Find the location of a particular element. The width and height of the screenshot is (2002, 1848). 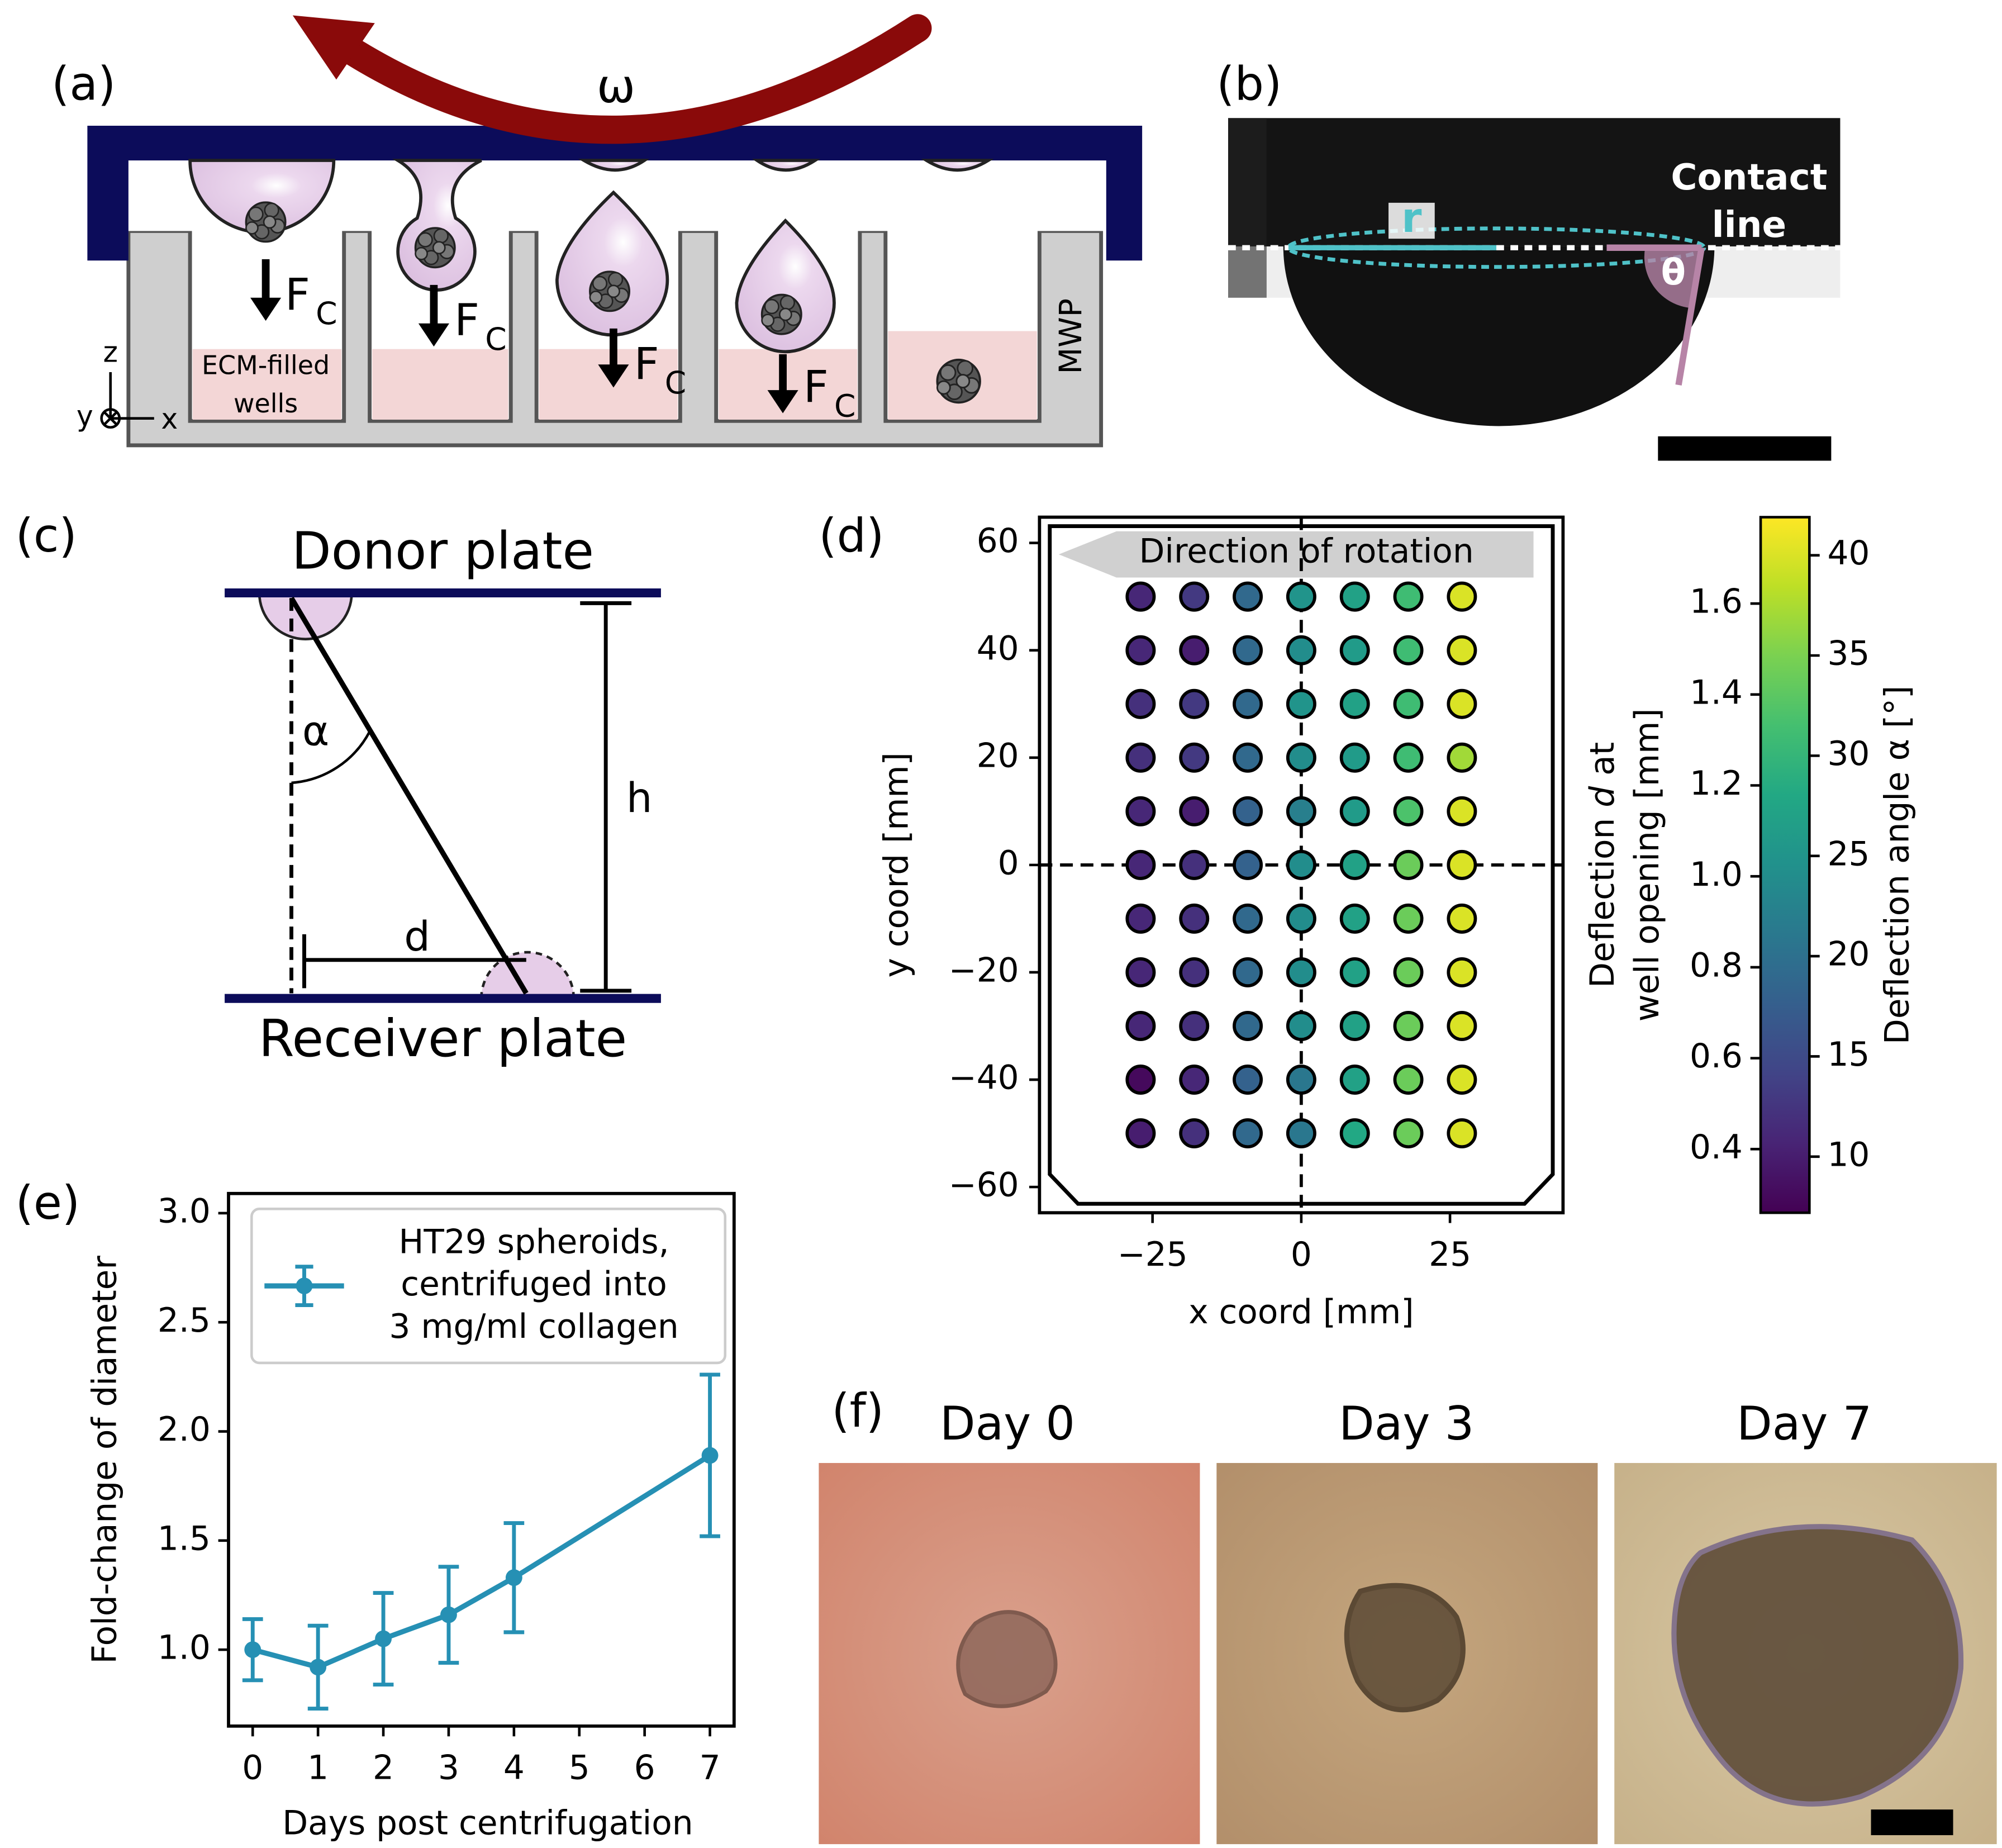

panel-f: (f) Day 0 Day 3 Day 7 is located at coordinates (1408, 1614).